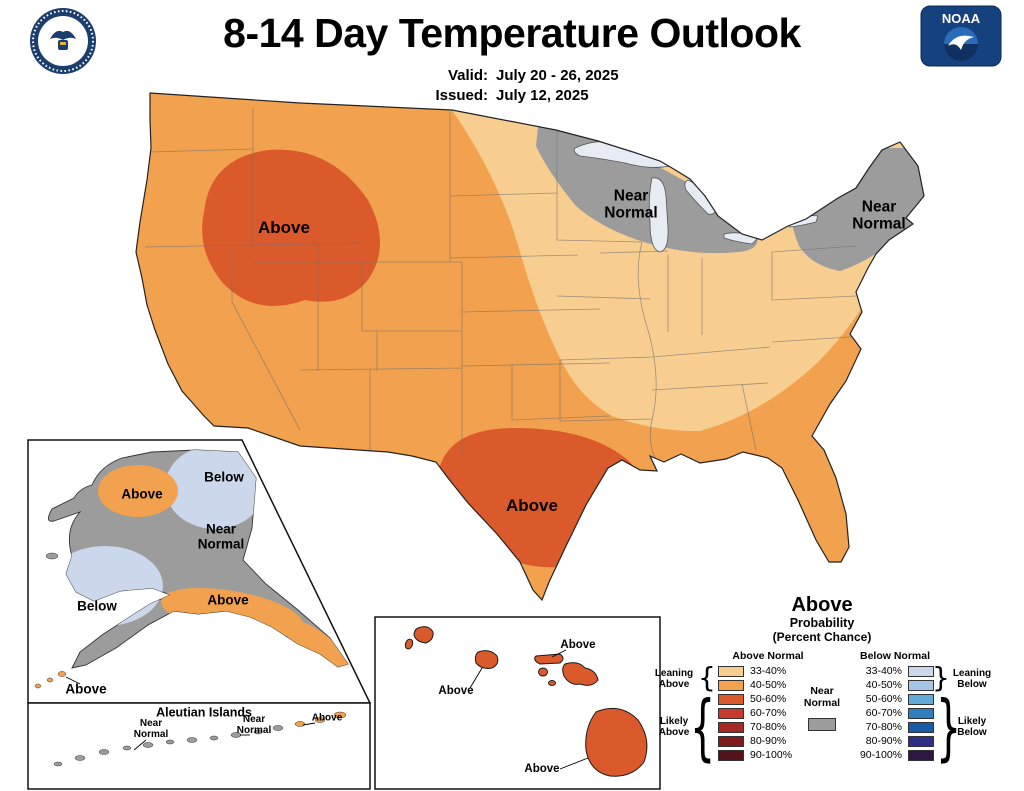 This screenshot has height=791, width=1024. What do you see at coordinates (557, 75) in the screenshot?
I see `valid-value: July 20 - 26, 2025` at bounding box center [557, 75].